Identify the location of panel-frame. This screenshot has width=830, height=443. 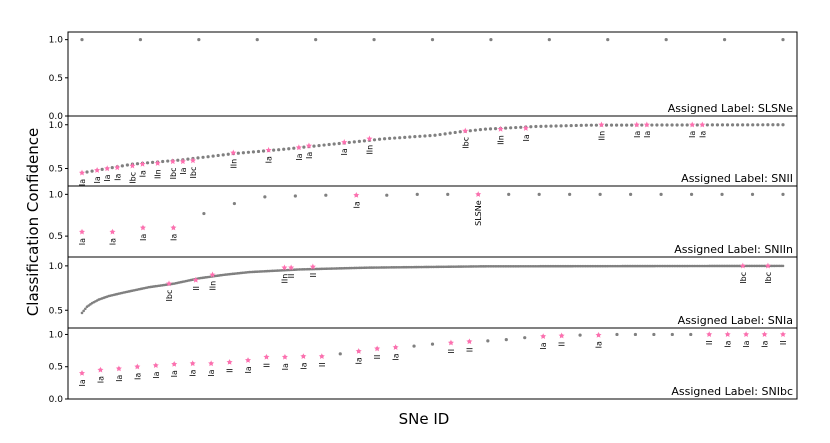
(432, 363).